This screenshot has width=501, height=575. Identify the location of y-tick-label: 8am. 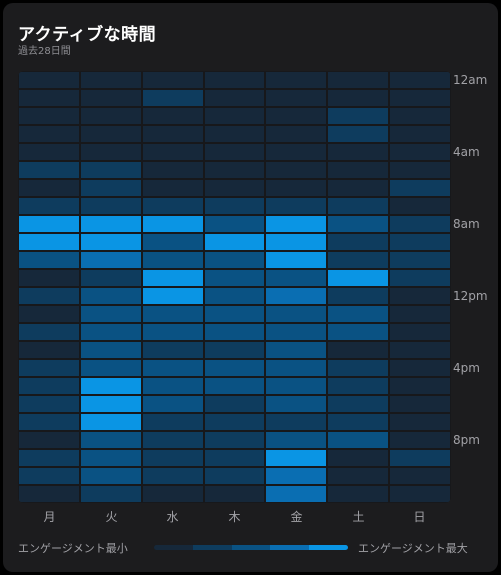
(466, 224).